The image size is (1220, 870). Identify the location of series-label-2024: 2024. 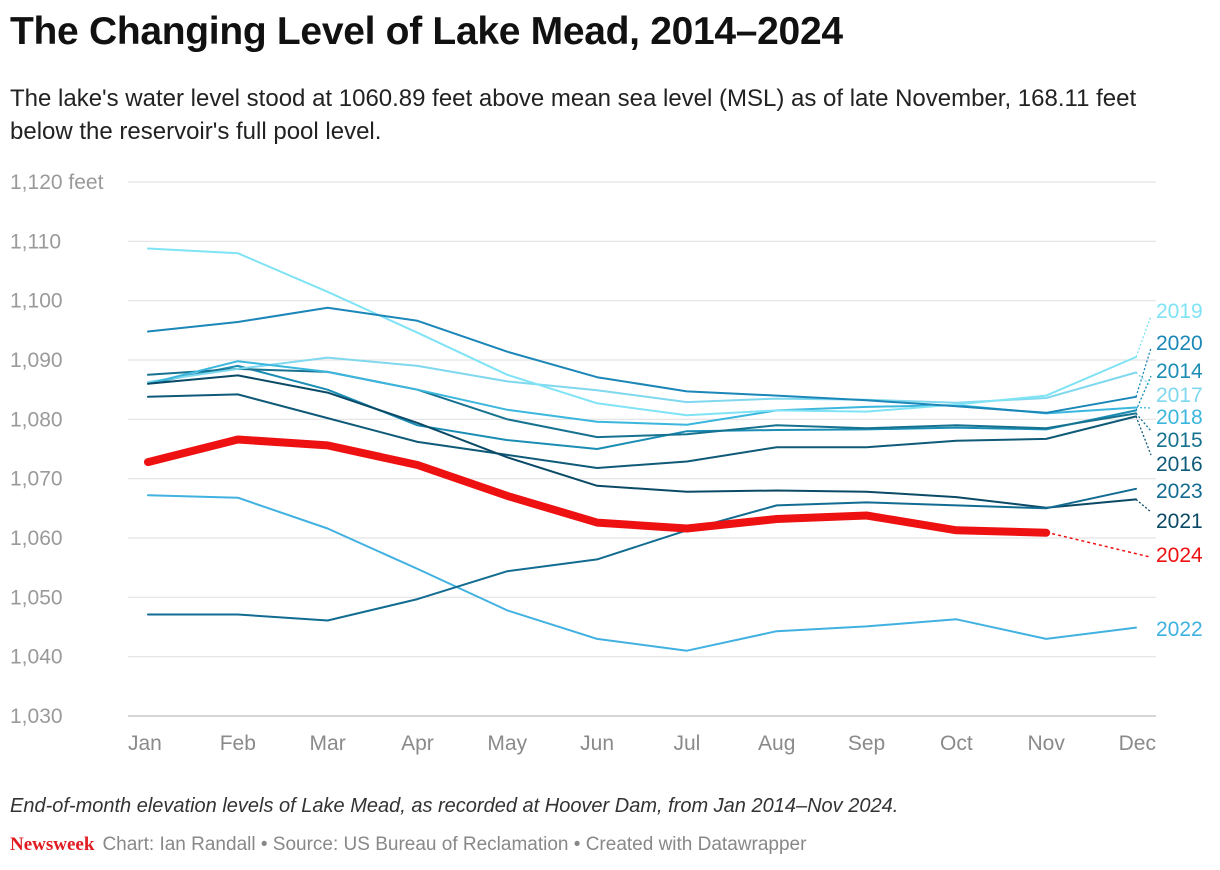
(1179, 555).